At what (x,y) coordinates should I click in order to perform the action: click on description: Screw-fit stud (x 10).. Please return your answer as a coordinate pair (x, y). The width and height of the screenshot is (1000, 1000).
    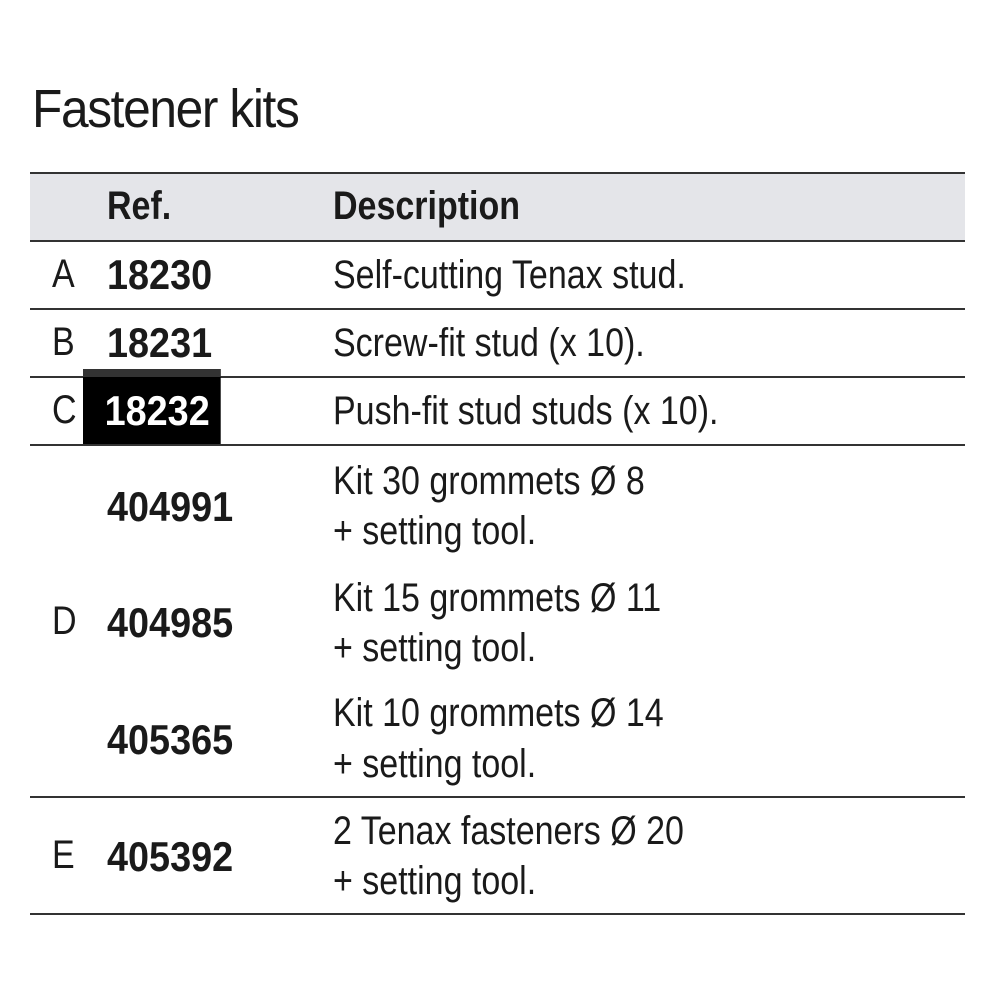
    Looking at the image, I should click on (489, 343).